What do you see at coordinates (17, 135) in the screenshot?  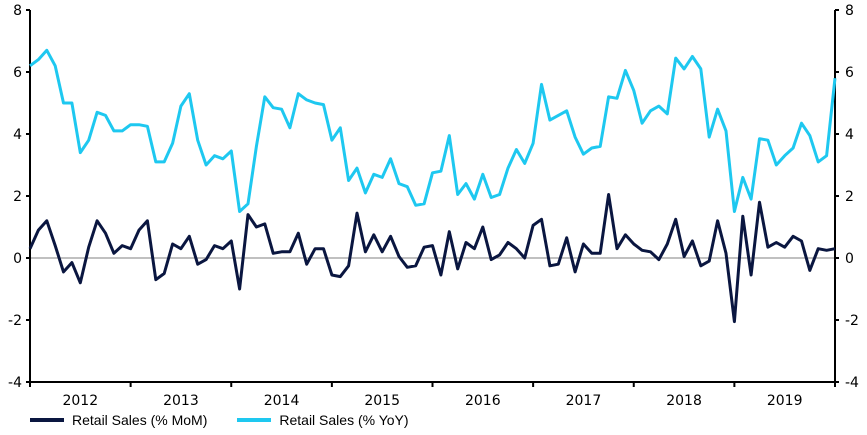 I see `left-ytick-label: 4` at bounding box center [17, 135].